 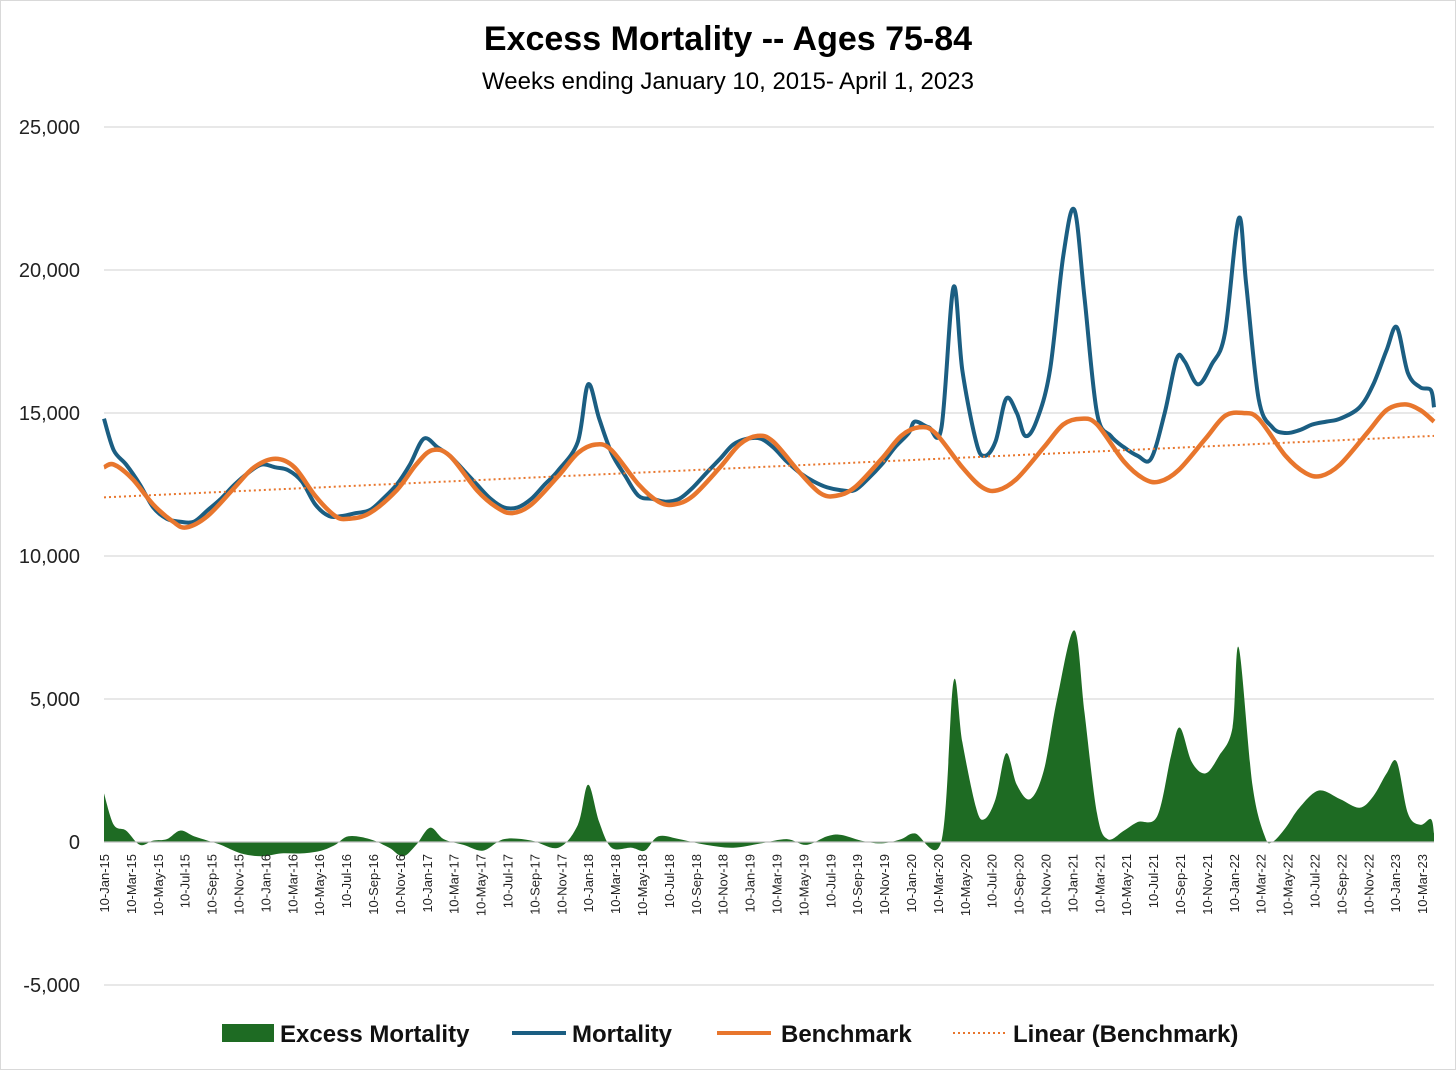 I want to click on y-axis: 25,000 20,000 15,000 10,000 5,000 0 -5,000, so click(x=49, y=557).